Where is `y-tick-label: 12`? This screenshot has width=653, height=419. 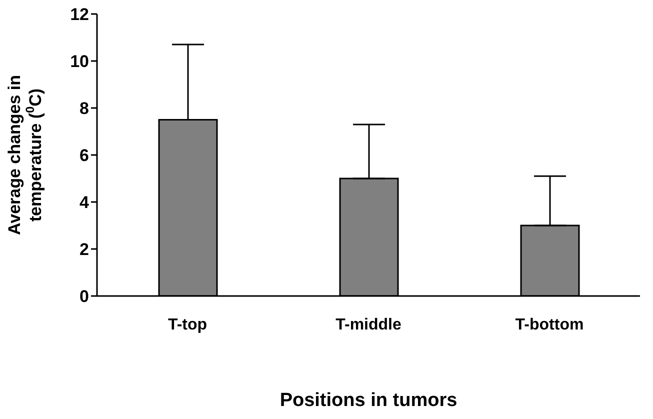 y-tick-label: 12 is located at coordinates (79, 14).